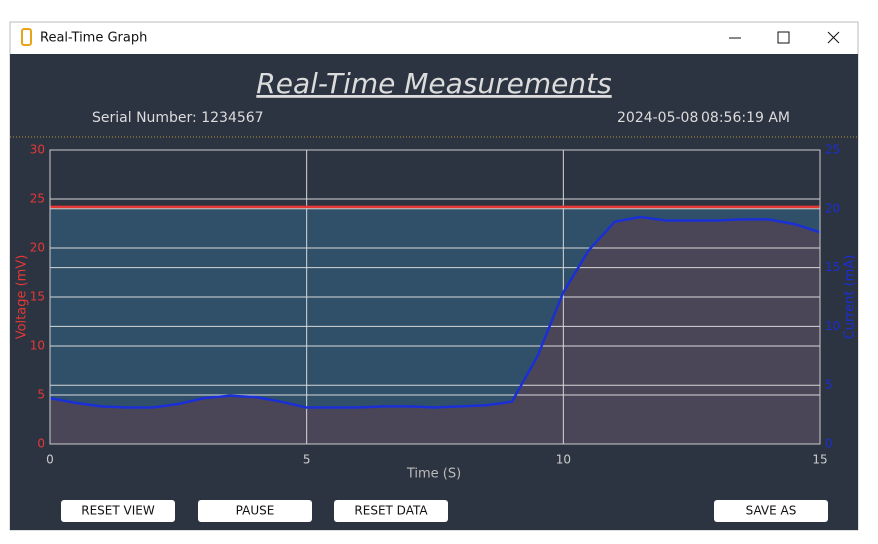 The image size is (878, 544). I want to click on date: 2024-05-08, so click(657, 118).